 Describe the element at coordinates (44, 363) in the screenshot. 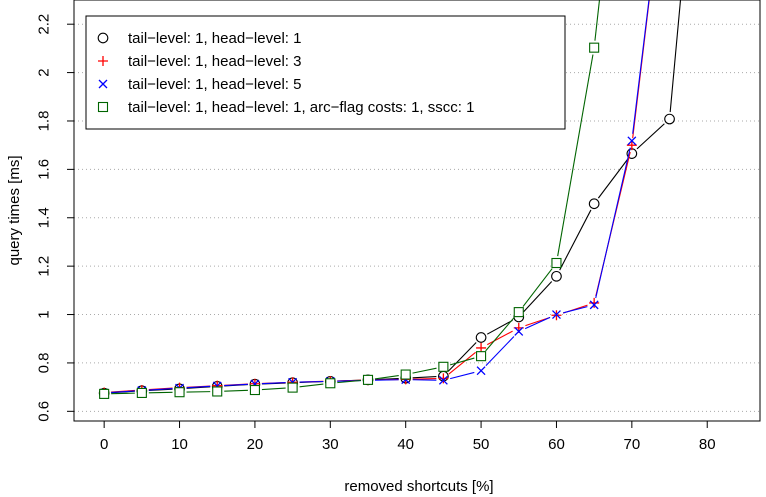

I see `y-tick-label: 0.8` at that location.